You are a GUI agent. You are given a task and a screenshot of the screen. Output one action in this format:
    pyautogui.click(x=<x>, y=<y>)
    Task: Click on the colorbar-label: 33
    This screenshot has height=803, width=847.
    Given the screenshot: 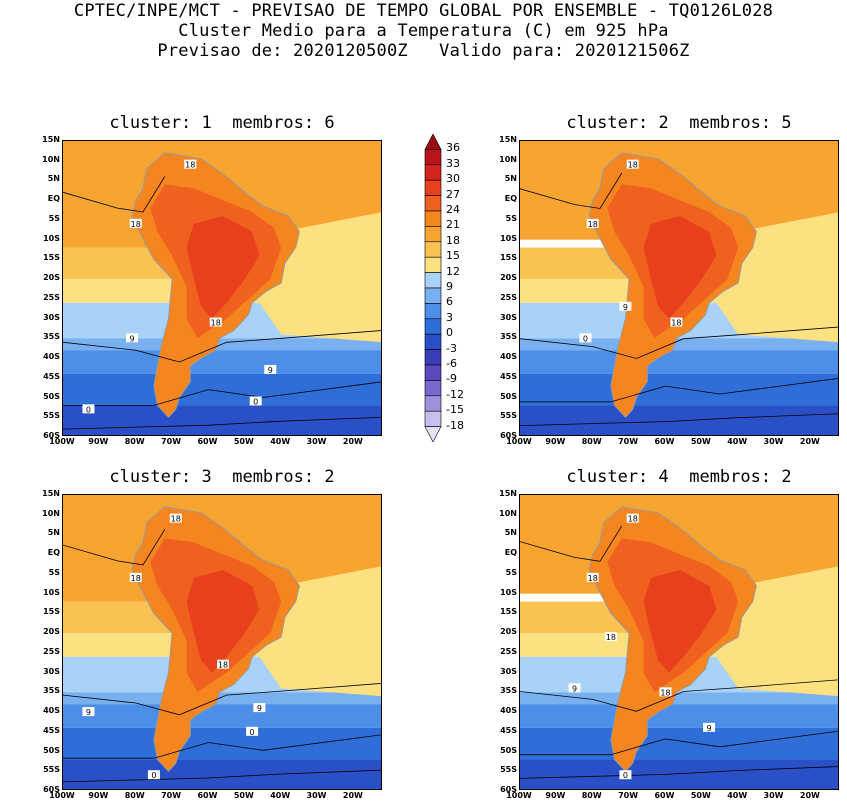 What is the action you would take?
    pyautogui.click(x=453, y=163)
    